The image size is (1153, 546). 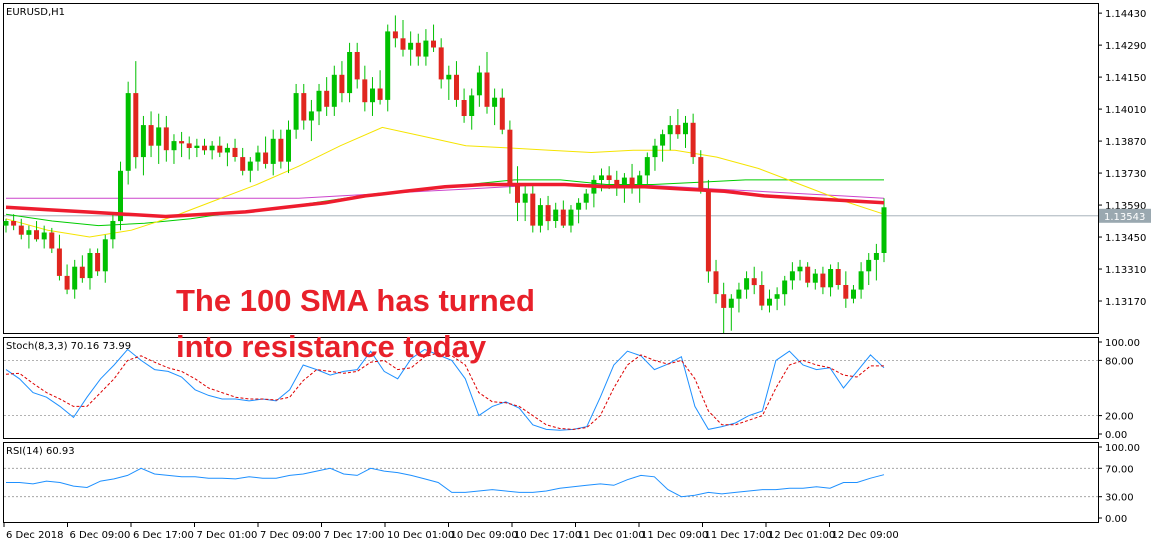 What do you see at coordinates (331, 346) in the screenshot?
I see `annotation-line-2: into resistance today` at bounding box center [331, 346].